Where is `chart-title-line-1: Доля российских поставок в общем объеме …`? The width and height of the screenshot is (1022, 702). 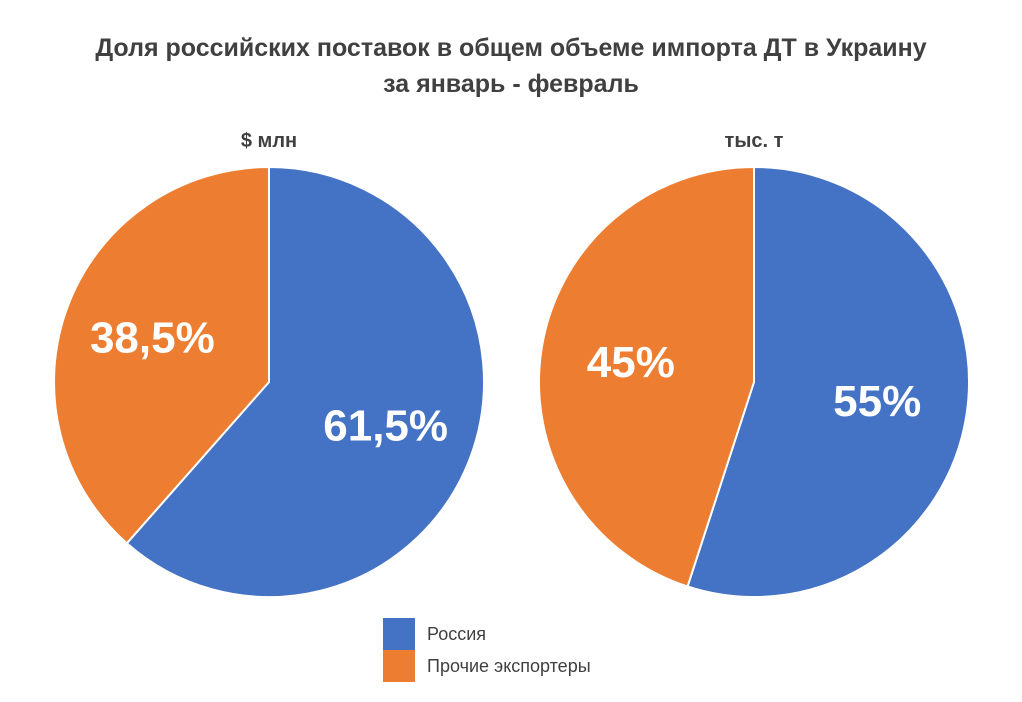 chart-title-line-1: Доля российских поставок в общем объеме … is located at coordinates (511, 48).